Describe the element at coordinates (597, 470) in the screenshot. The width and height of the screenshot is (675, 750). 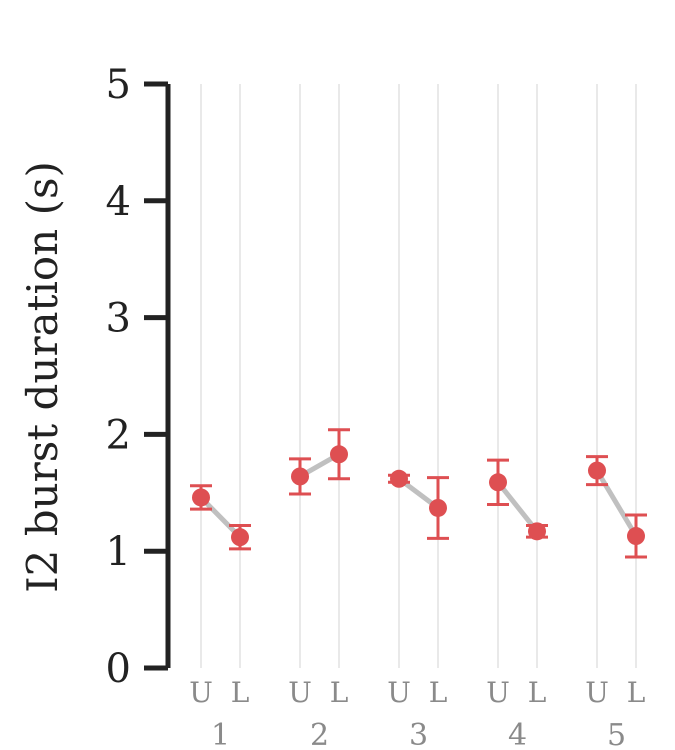
I see `data-point-5-U` at that location.